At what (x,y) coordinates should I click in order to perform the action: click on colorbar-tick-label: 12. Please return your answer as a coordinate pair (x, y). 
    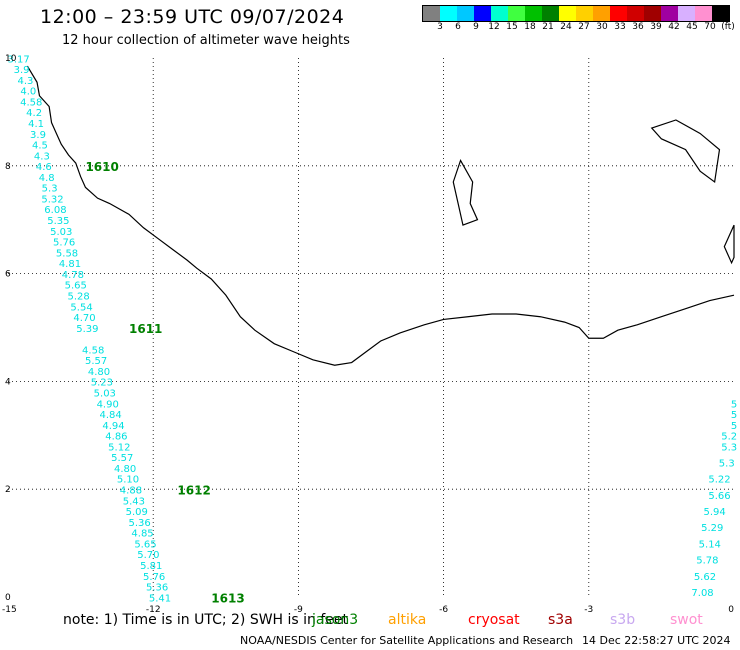
    Looking at the image, I should click on (494, 27).